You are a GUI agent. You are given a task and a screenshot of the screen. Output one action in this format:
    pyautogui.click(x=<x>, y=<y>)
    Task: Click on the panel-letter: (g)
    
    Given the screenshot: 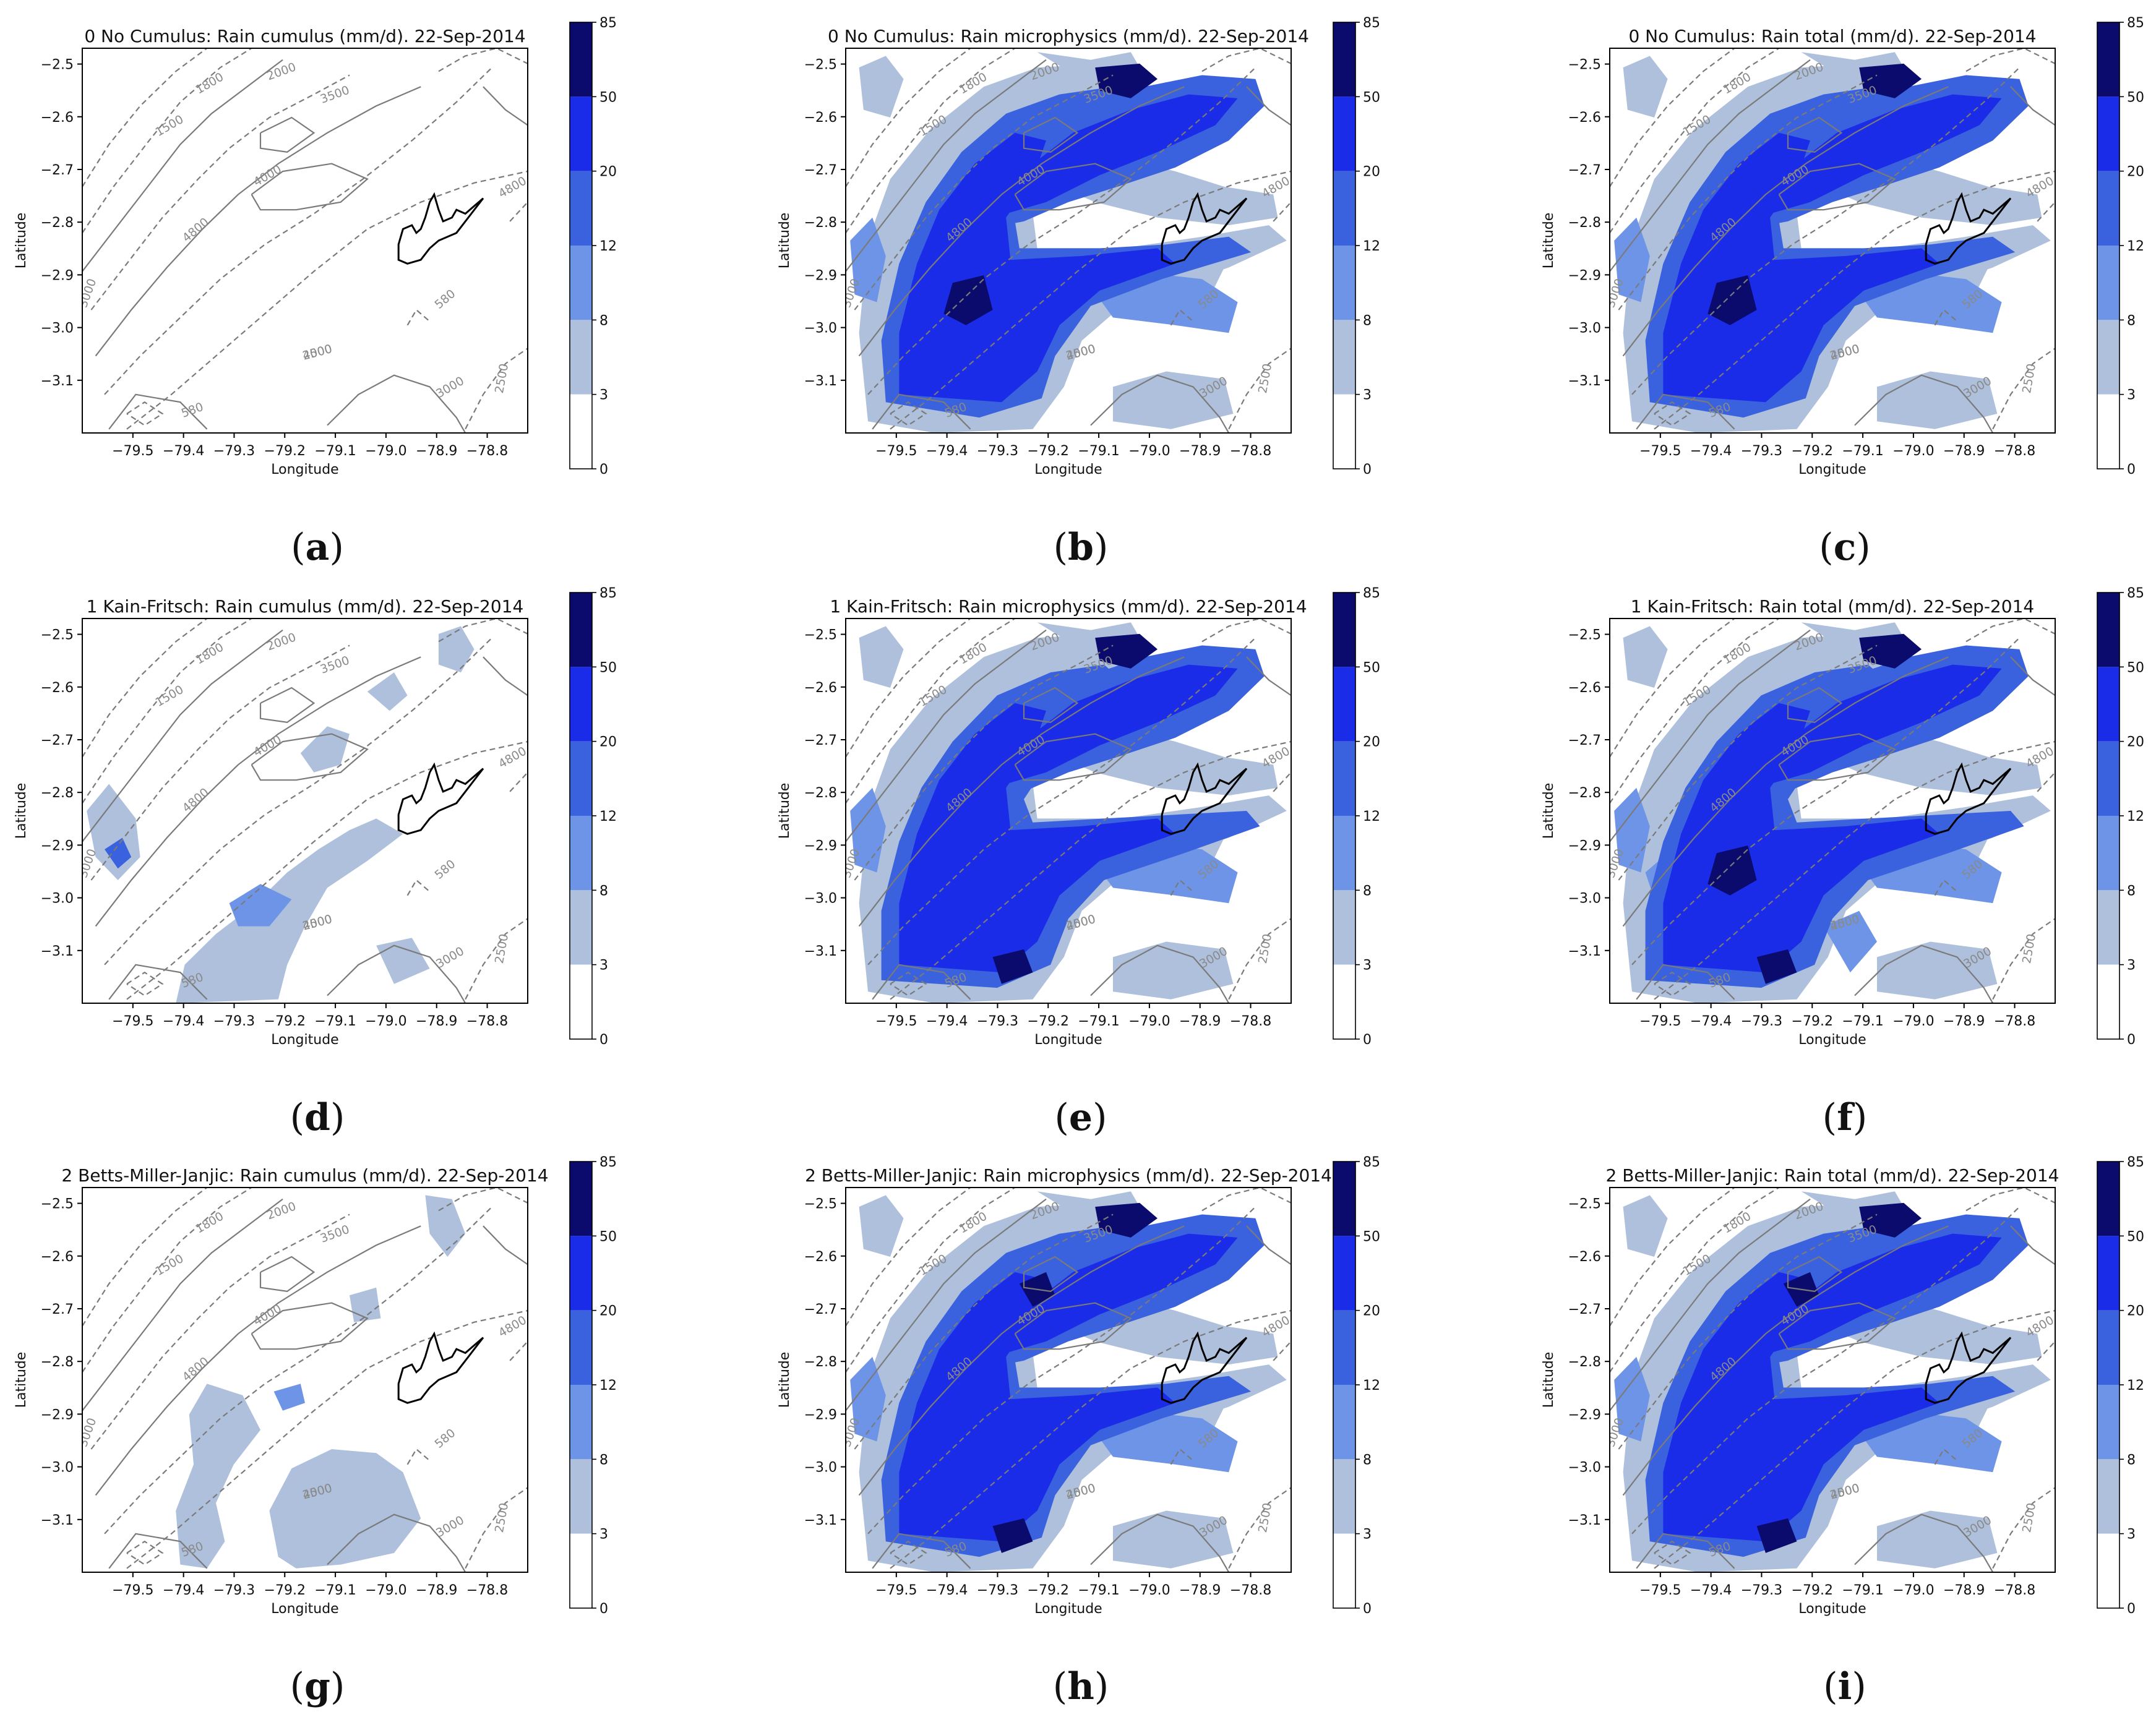 What is the action you would take?
    pyautogui.click(x=317, y=1687)
    